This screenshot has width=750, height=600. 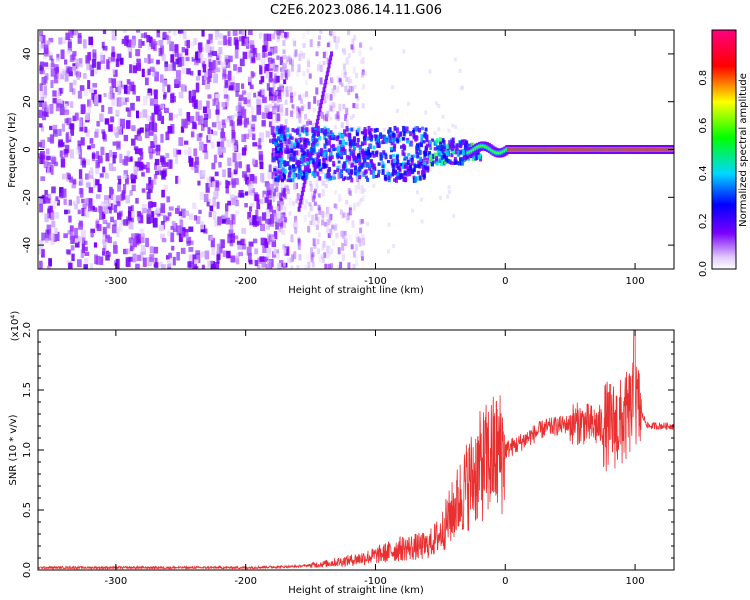 What do you see at coordinates (27, 149) in the screenshot?
I see `spectrogram-y-tick-label: 0` at bounding box center [27, 149].